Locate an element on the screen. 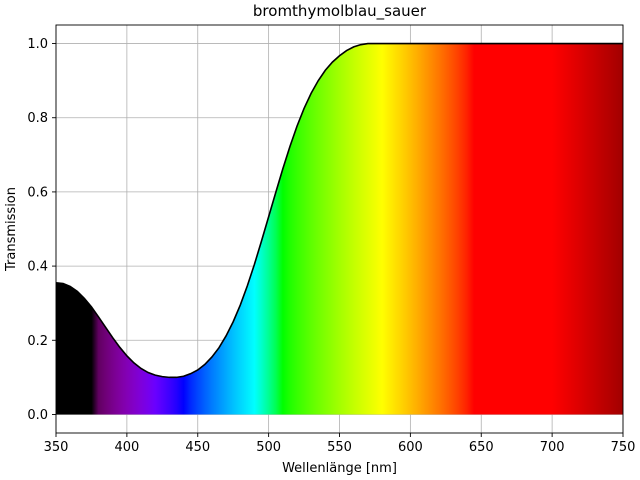 Image resolution: width=640 pixels, height=480 pixels. x-axis-ticks: 350 400 450 500 550 600 650 700 750 is located at coordinates (340, 444).